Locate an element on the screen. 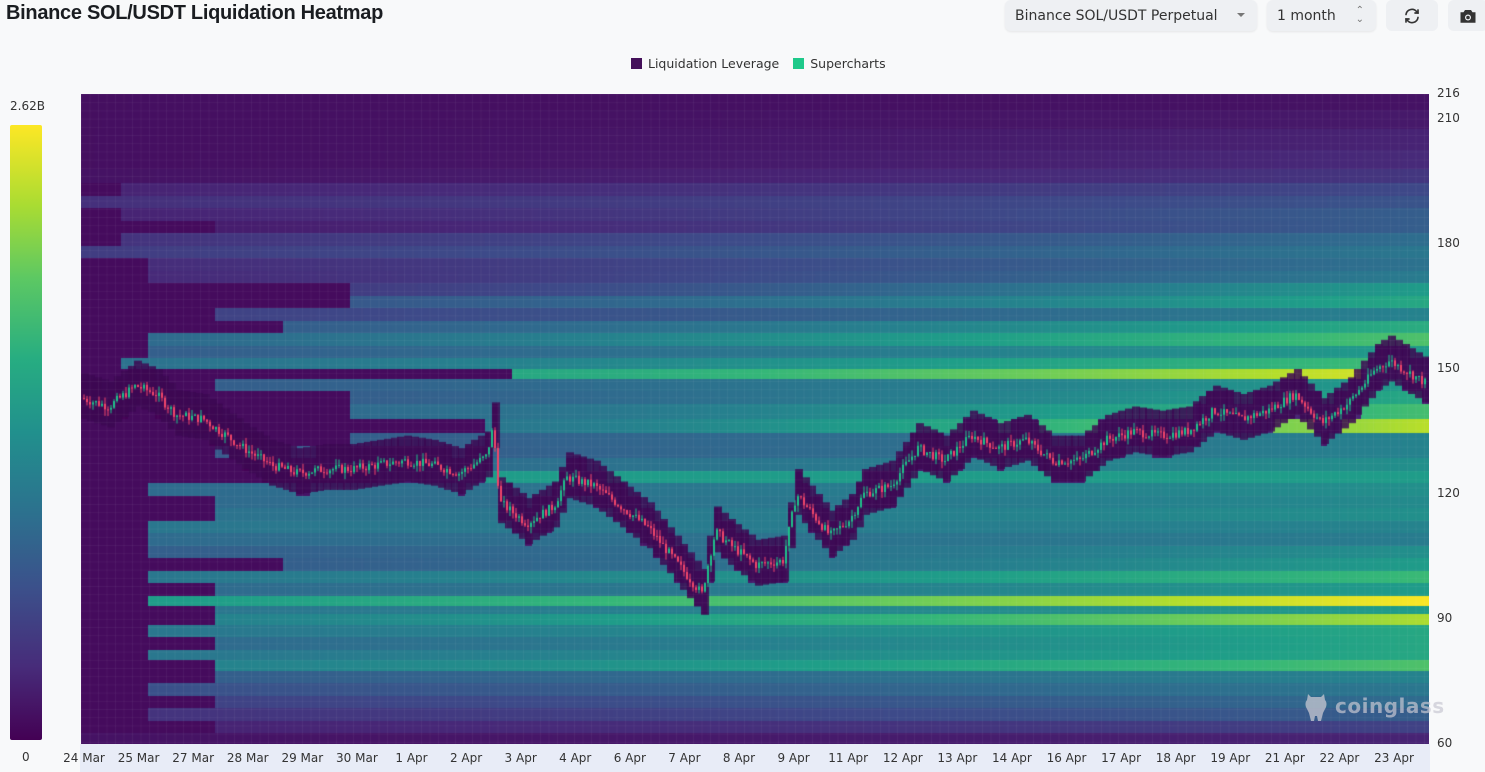 This screenshot has height=772, width=1485. coinglass-logo-icon is located at coordinates (1316, 707).